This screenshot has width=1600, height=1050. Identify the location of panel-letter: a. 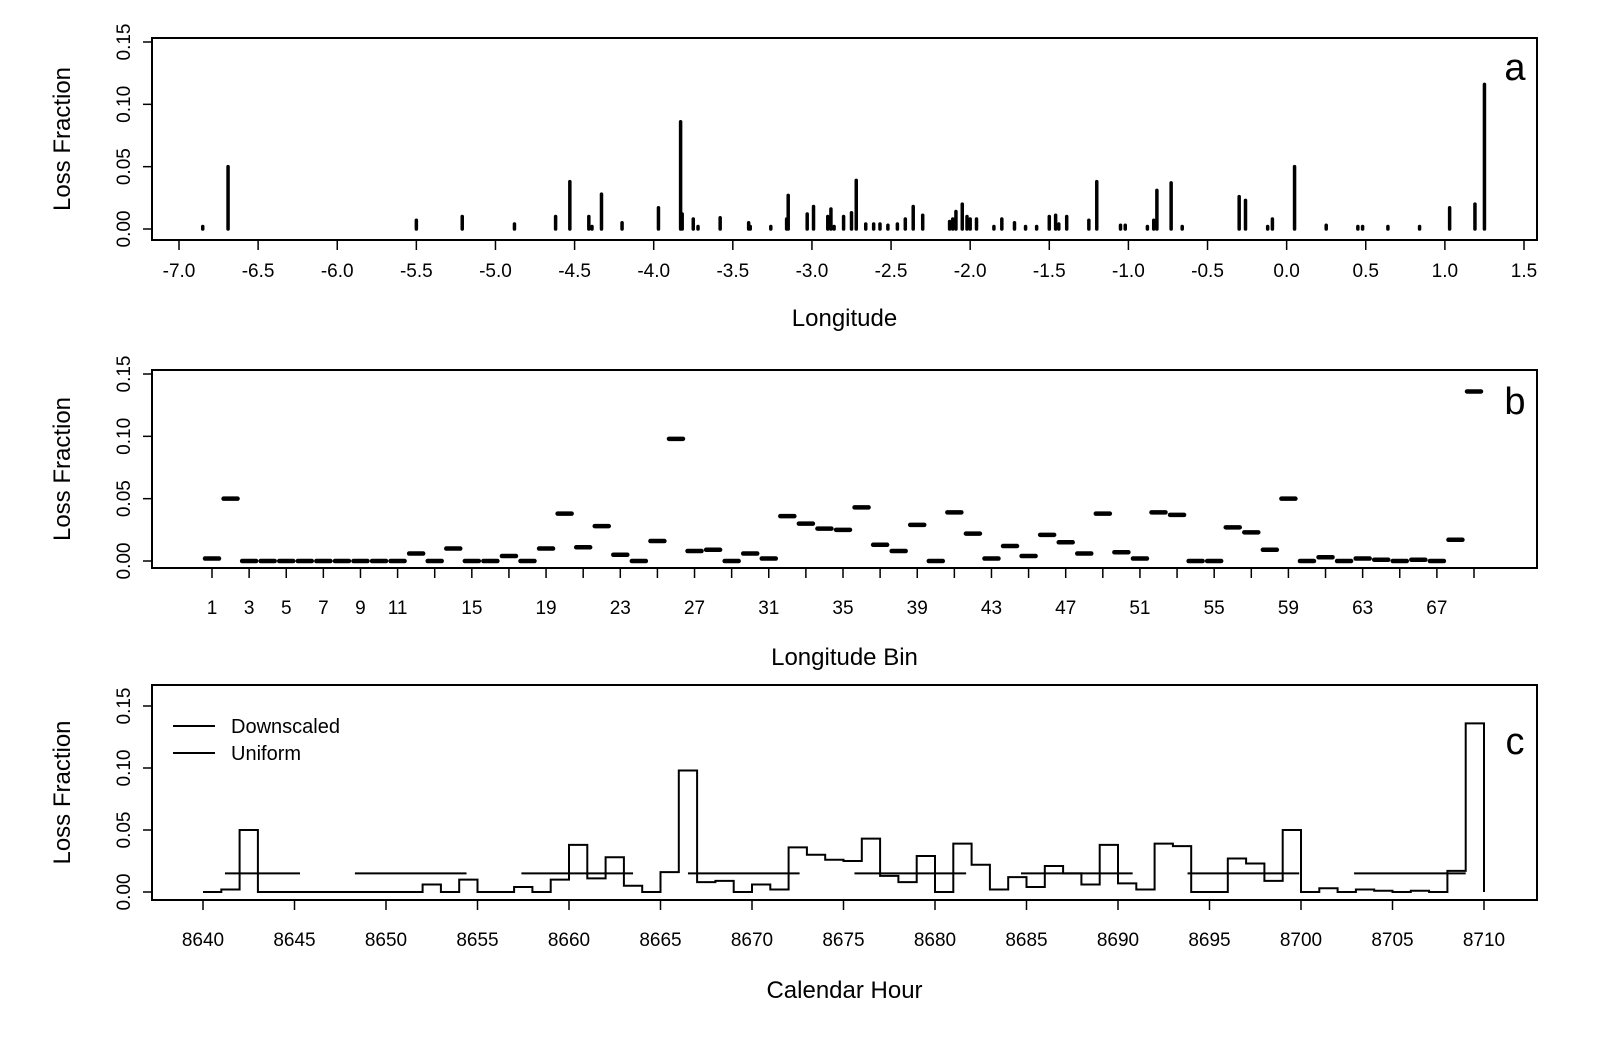
(1515, 68).